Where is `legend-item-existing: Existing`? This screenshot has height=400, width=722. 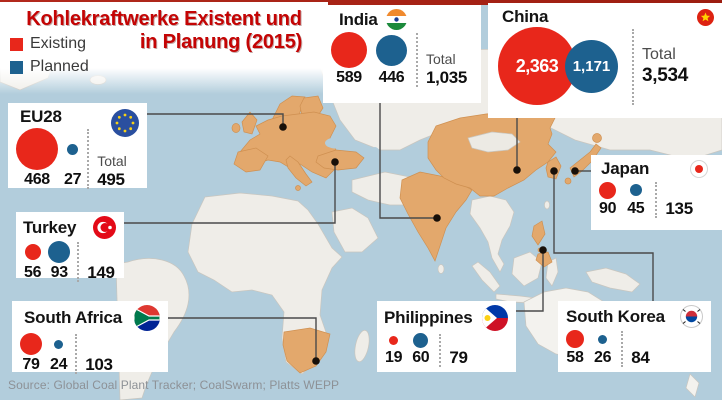 legend-item-existing: Existing is located at coordinates (62, 44).